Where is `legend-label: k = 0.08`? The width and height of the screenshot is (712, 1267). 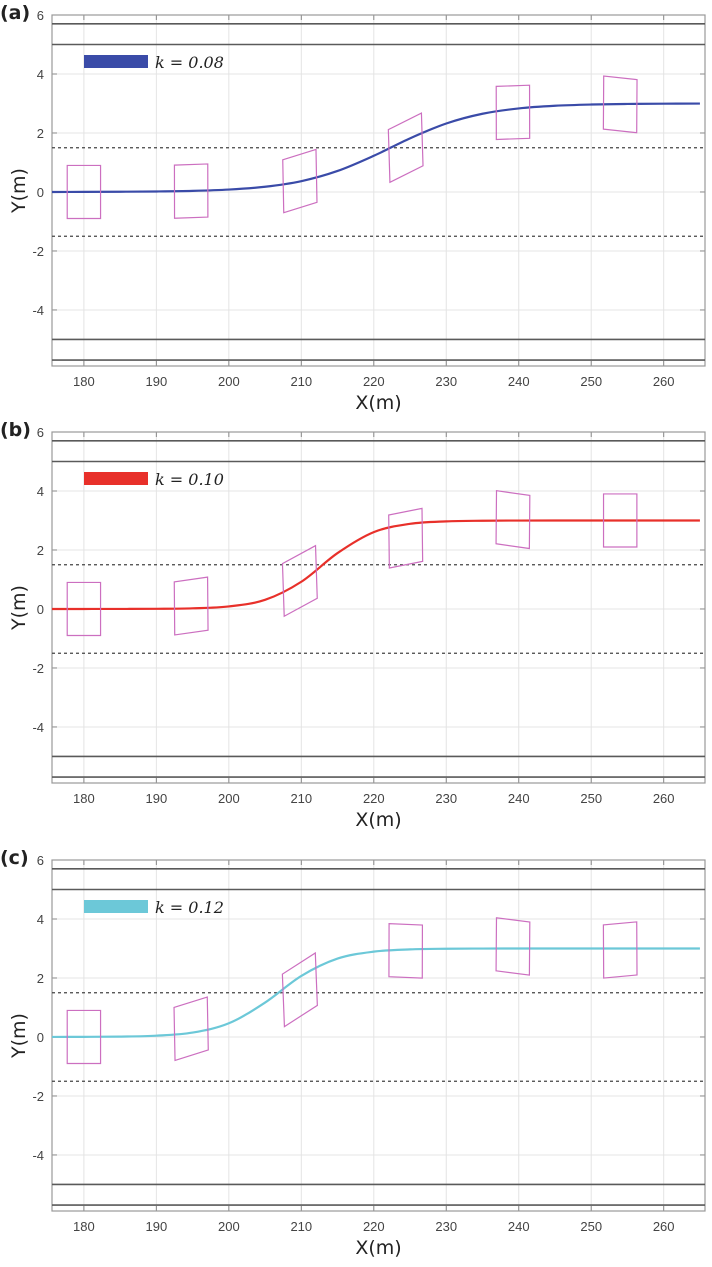
legend-label: k = 0.08 is located at coordinates (189, 62).